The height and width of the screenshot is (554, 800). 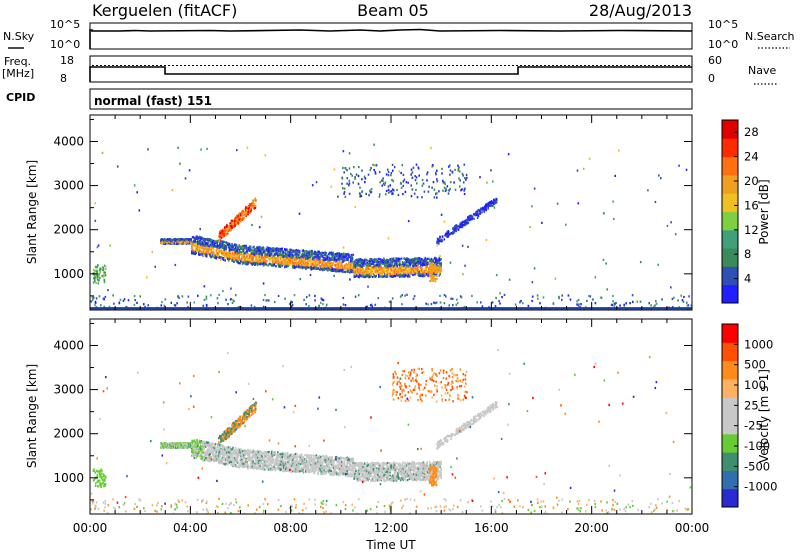 I want to click on nave-tick-high: 60, so click(x=715, y=60).